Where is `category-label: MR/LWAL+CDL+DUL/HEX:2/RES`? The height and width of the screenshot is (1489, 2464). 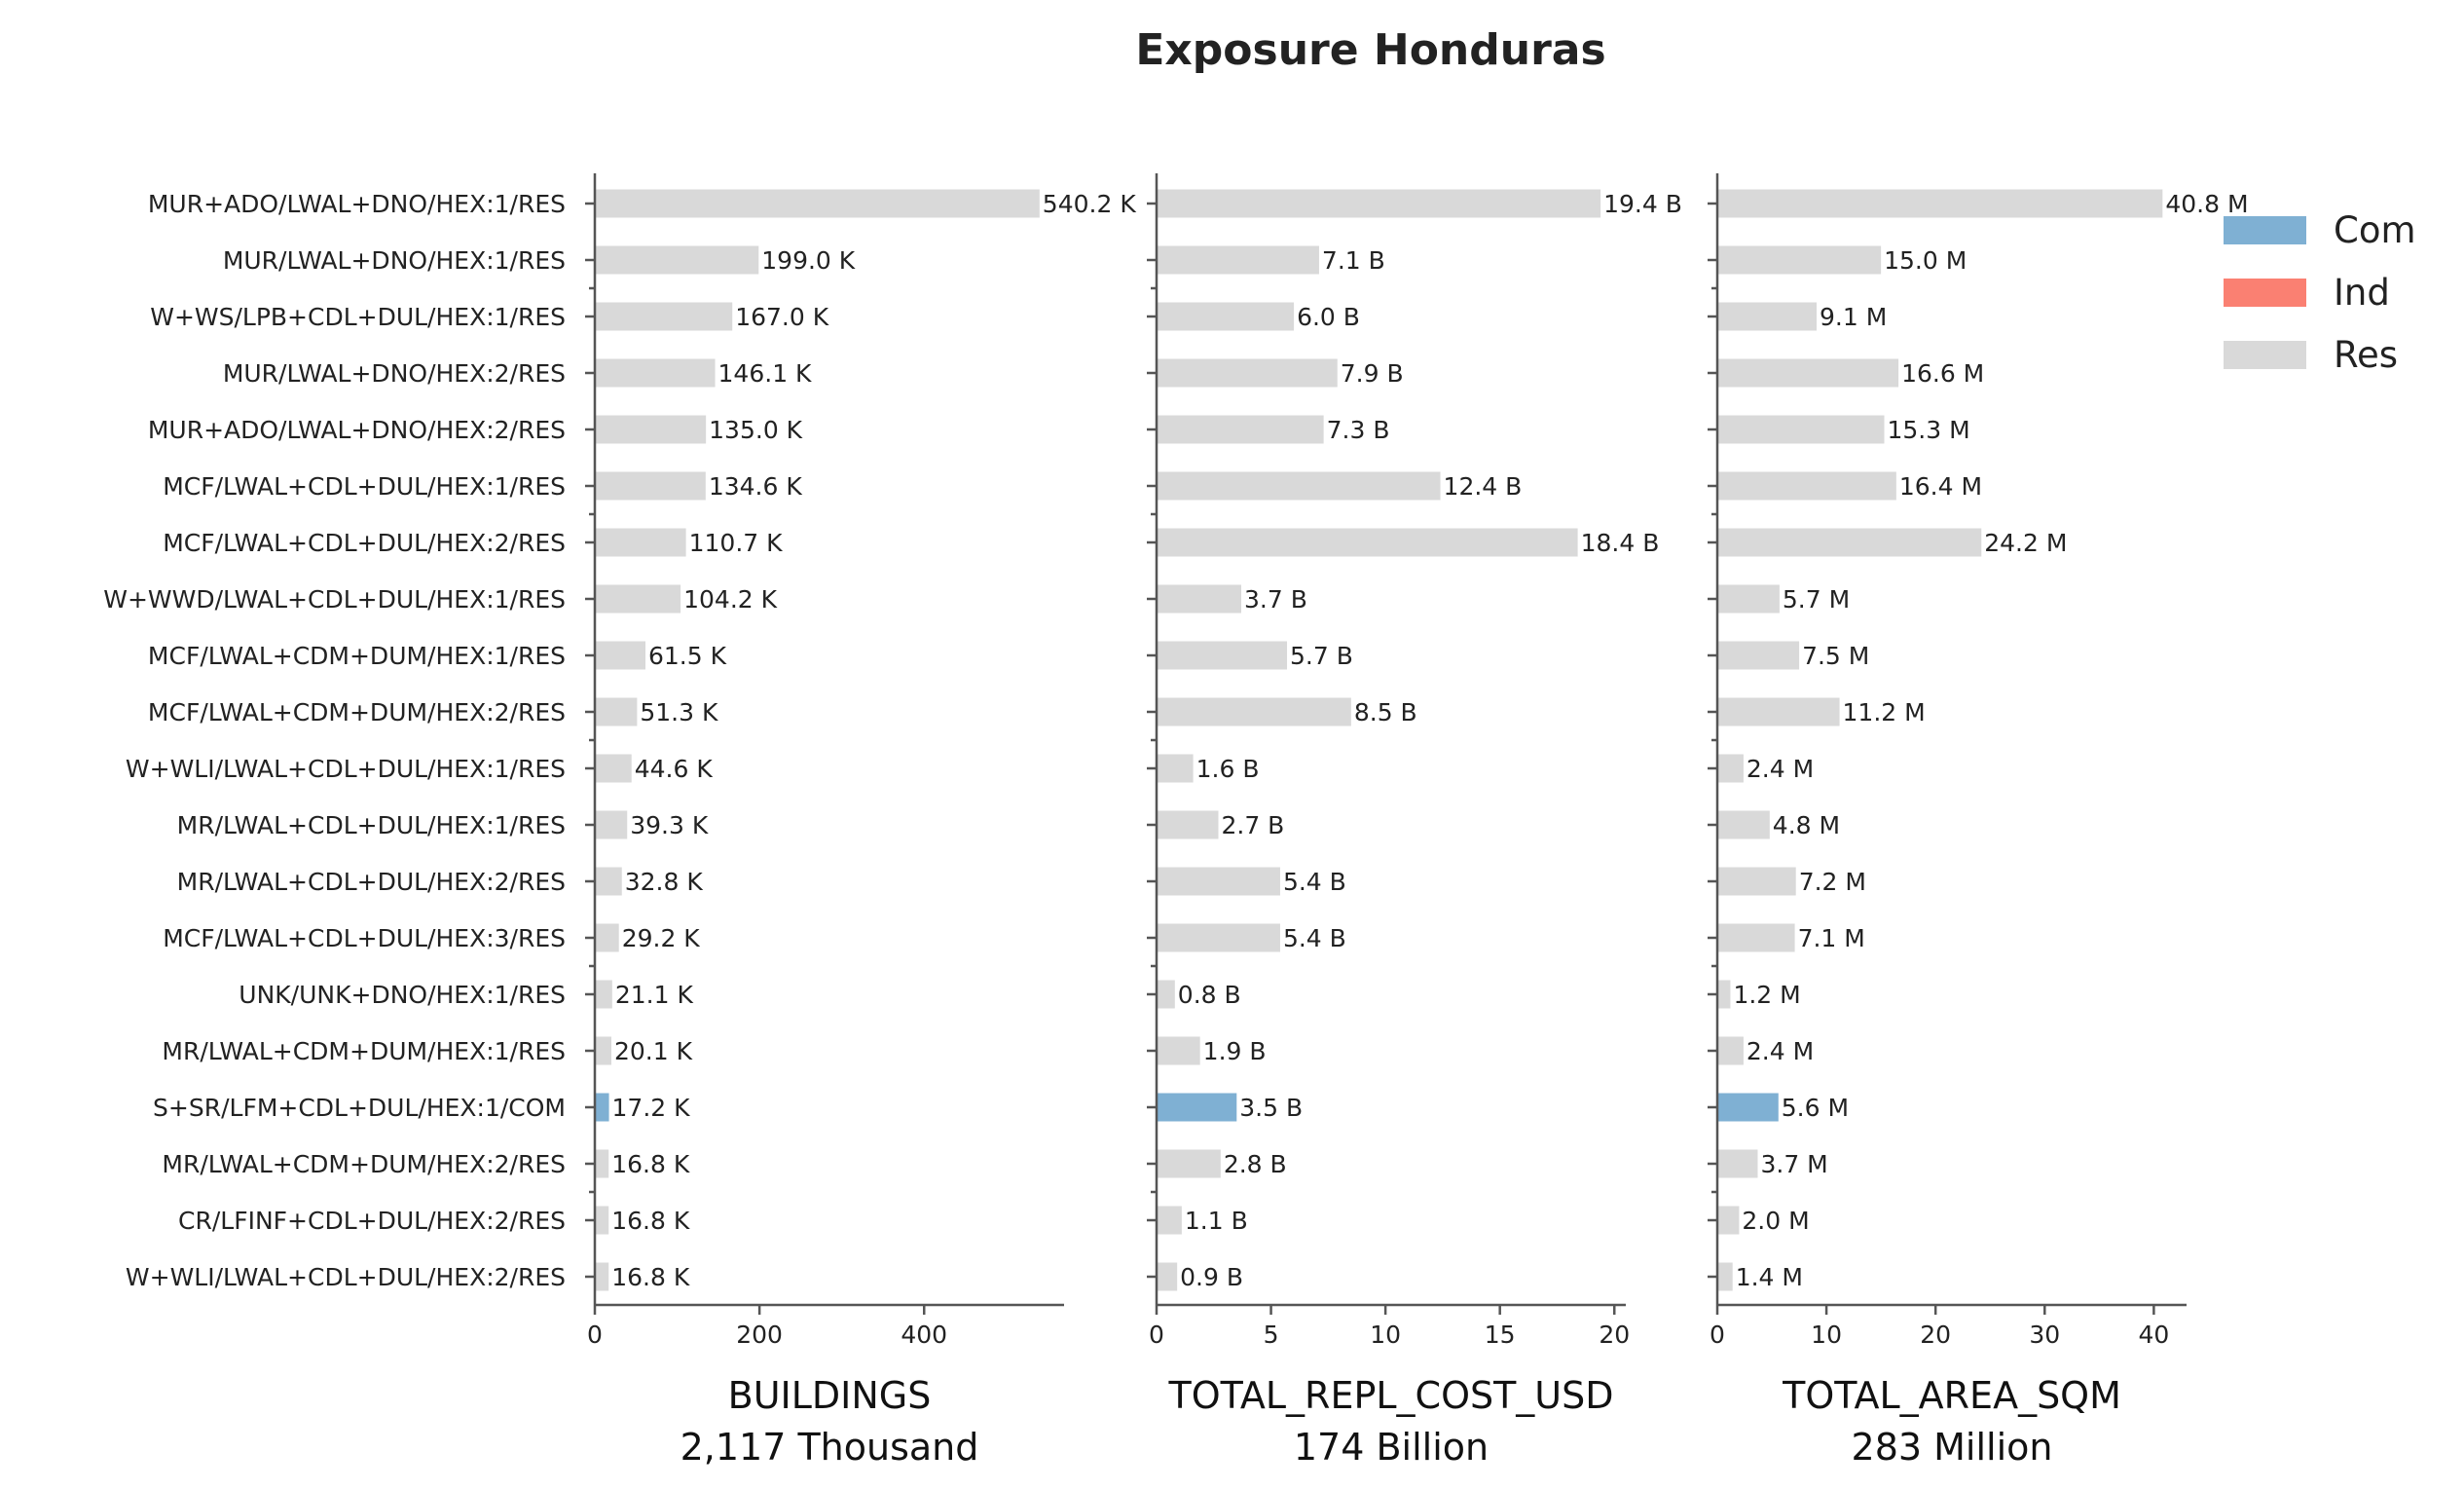 category-label: MR/LWAL+CDL+DUL/HEX:2/RES is located at coordinates (372, 882).